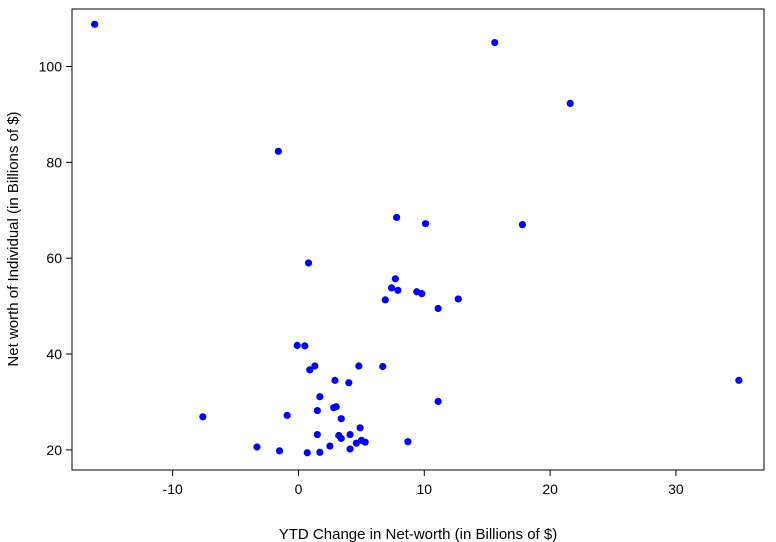 This screenshot has height=542, width=776. Describe the element at coordinates (54, 354) in the screenshot. I see `y-tick-label: 40` at that location.